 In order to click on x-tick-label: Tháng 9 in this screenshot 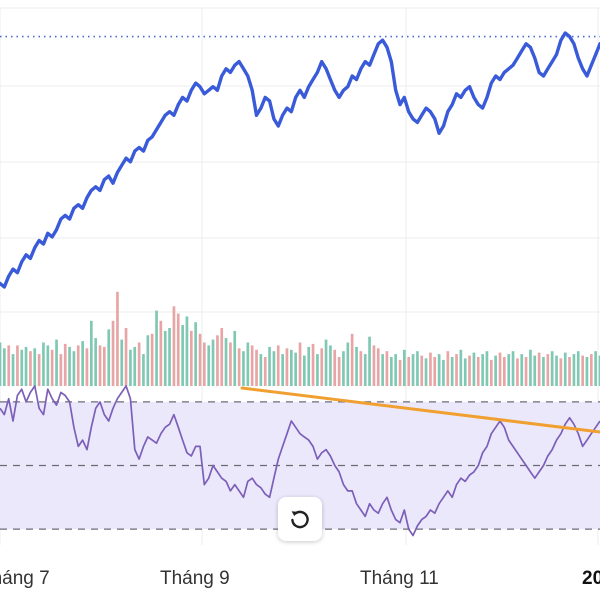, I will do `click(195, 578)`.